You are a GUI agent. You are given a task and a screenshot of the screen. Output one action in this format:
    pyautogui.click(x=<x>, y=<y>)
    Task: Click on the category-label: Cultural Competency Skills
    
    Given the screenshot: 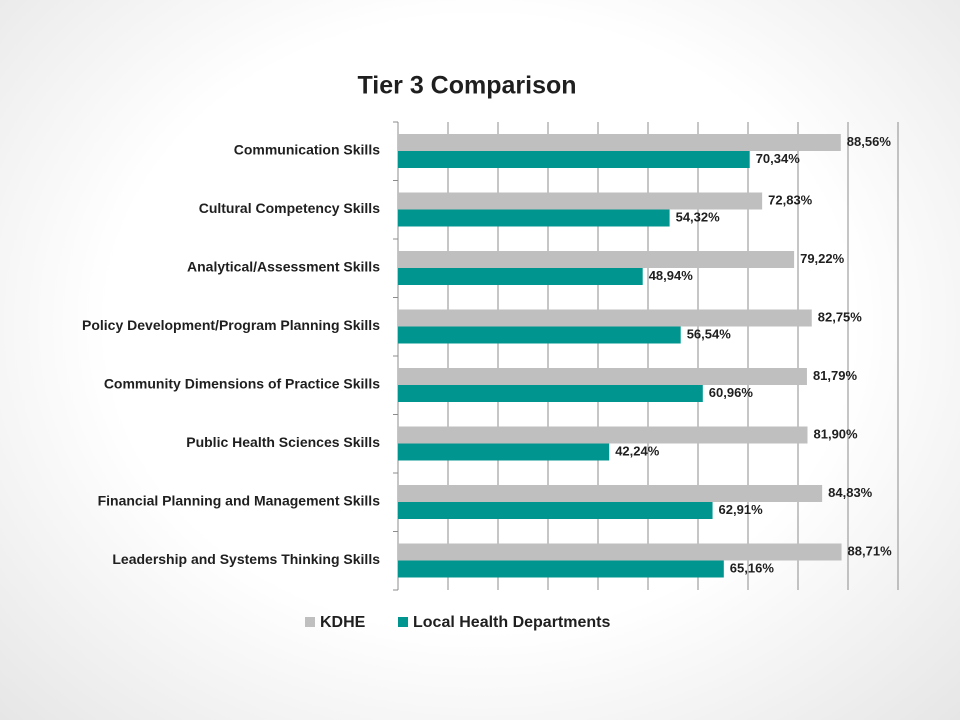 What is the action you would take?
    pyautogui.click(x=289, y=208)
    